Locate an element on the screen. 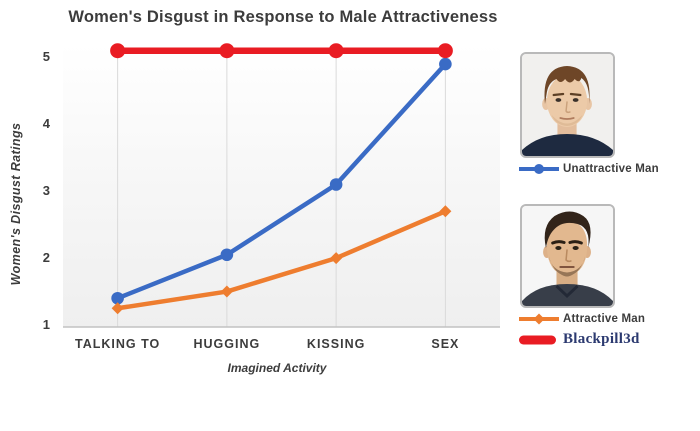 This screenshot has width=700, height=431. legend-item-blackpill3d: Blackpill3d is located at coordinates (579, 339).